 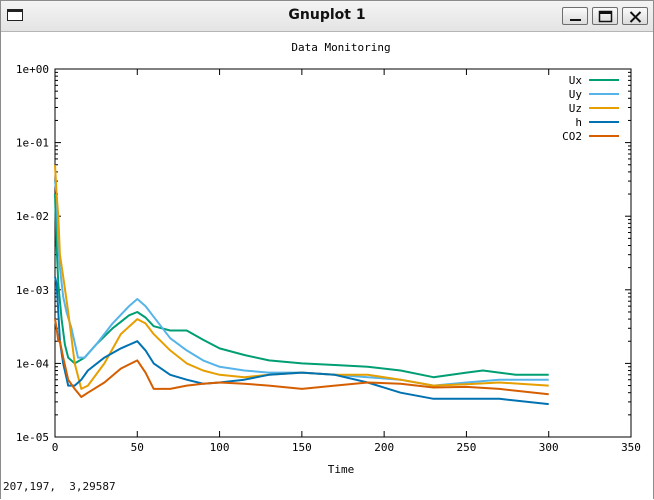 I want to click on close-button, so click(x=635, y=16).